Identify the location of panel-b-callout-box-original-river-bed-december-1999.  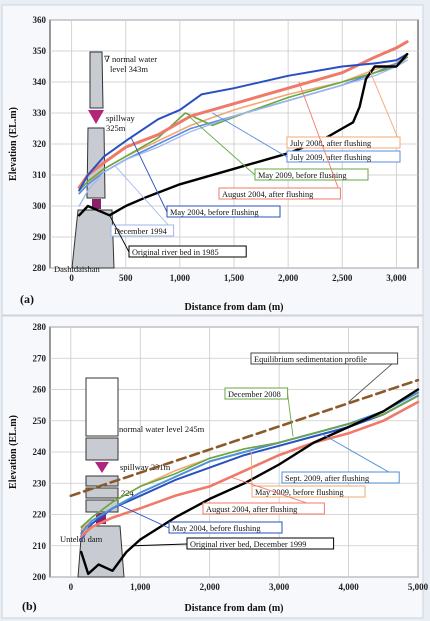
(260, 543).